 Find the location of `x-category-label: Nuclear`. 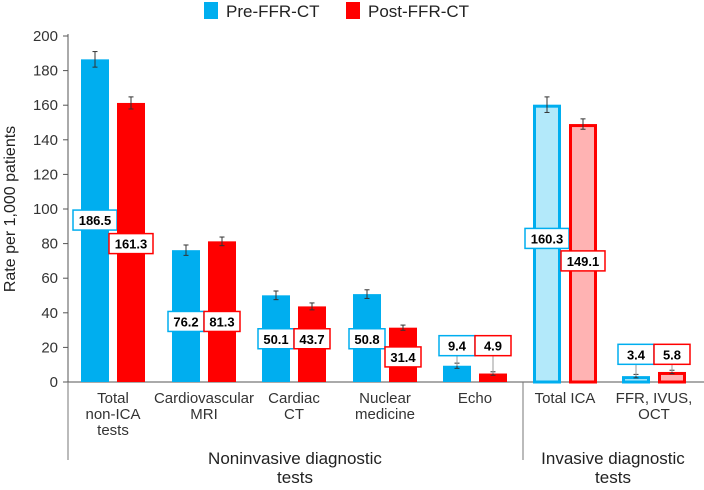

x-category-label: Nuclear is located at coordinates (385, 398).